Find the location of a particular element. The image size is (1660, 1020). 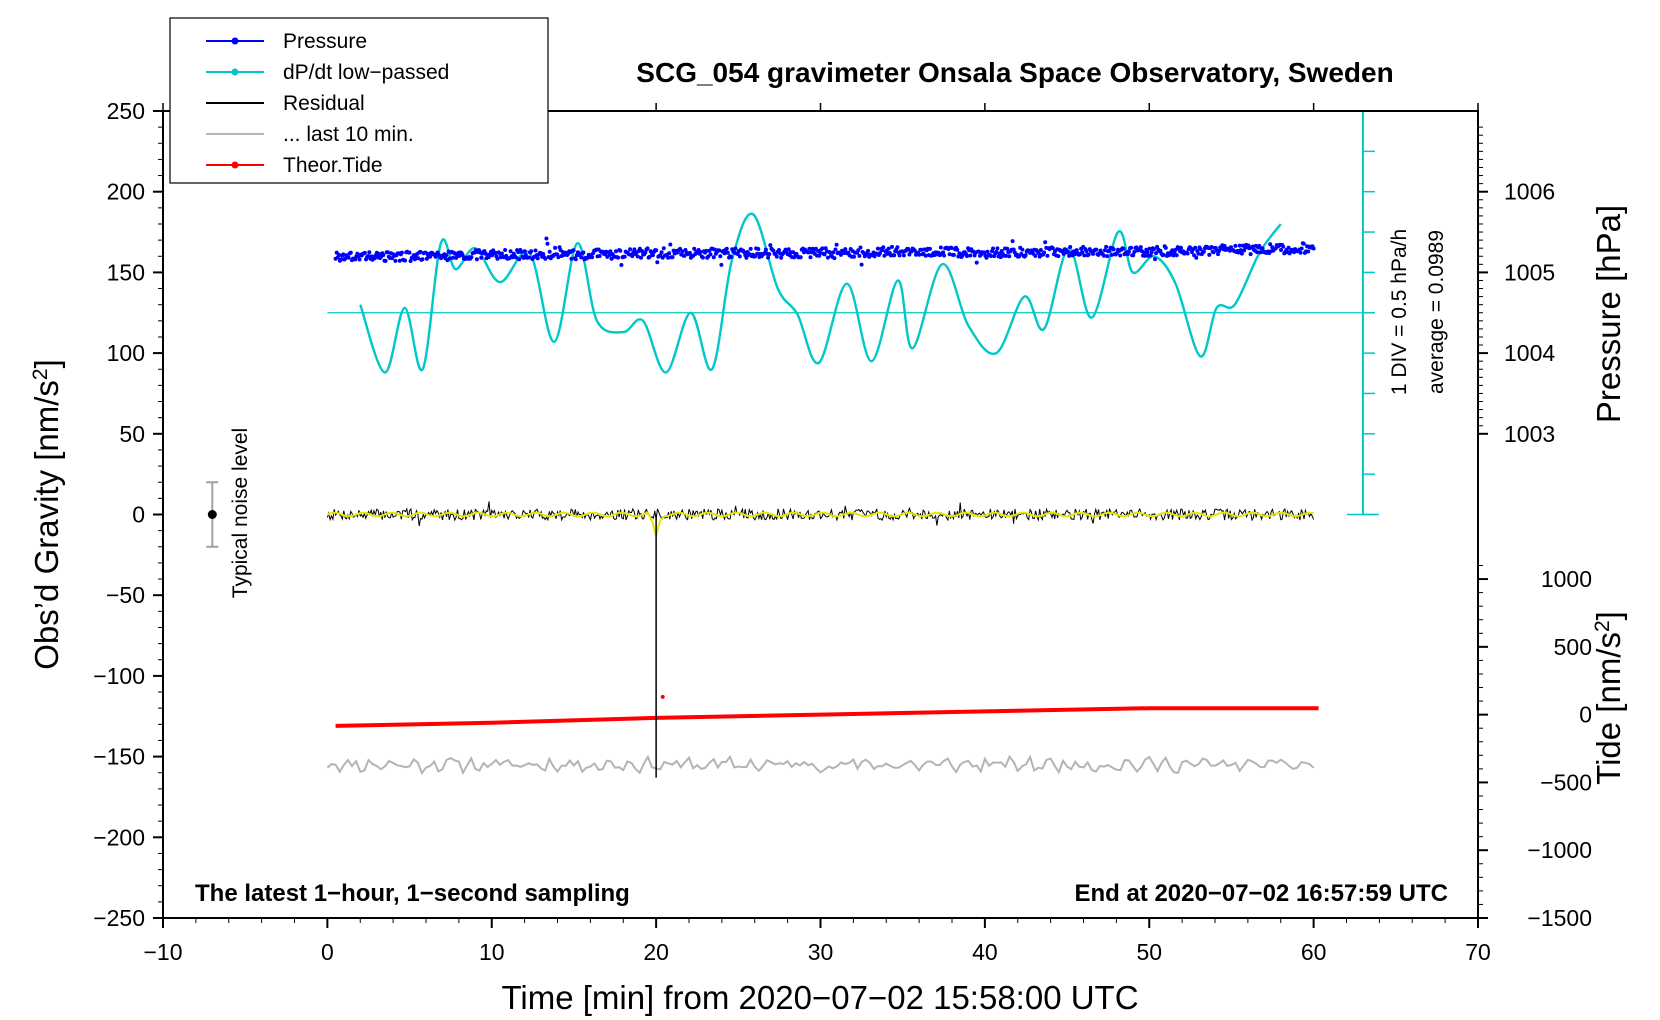

left-tick-label: 150 is located at coordinates (126, 272).